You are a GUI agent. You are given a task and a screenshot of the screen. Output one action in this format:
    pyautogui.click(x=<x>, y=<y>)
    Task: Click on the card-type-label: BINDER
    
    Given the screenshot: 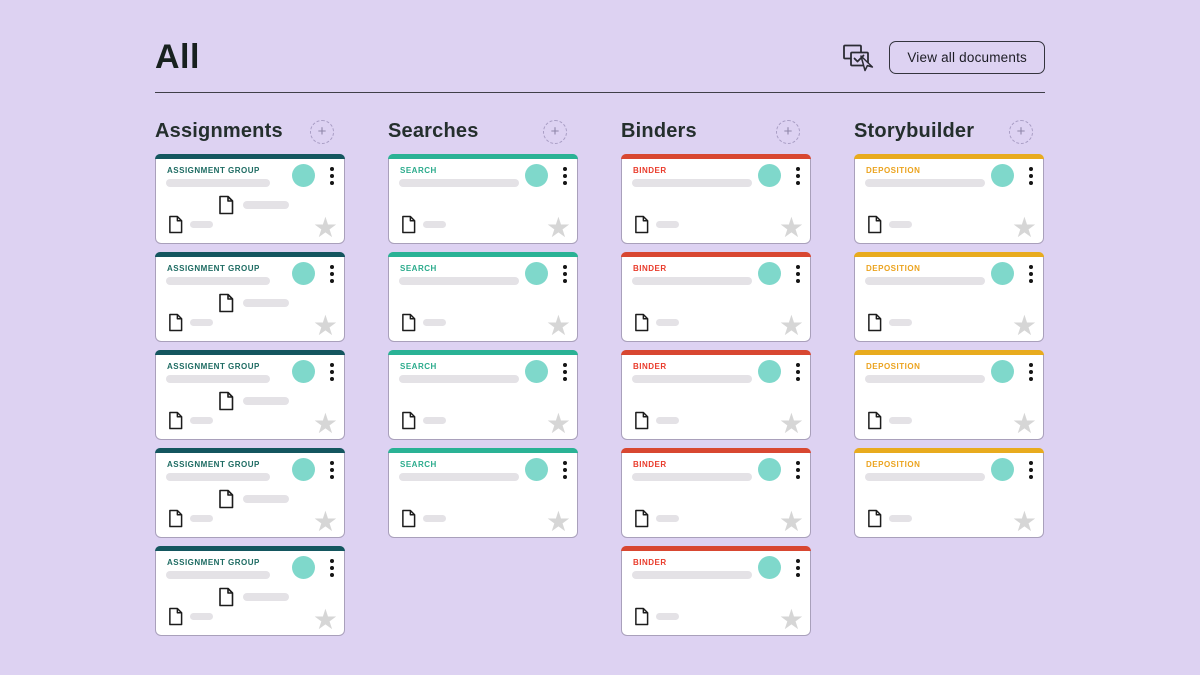 What is the action you would take?
    pyautogui.click(x=650, y=170)
    